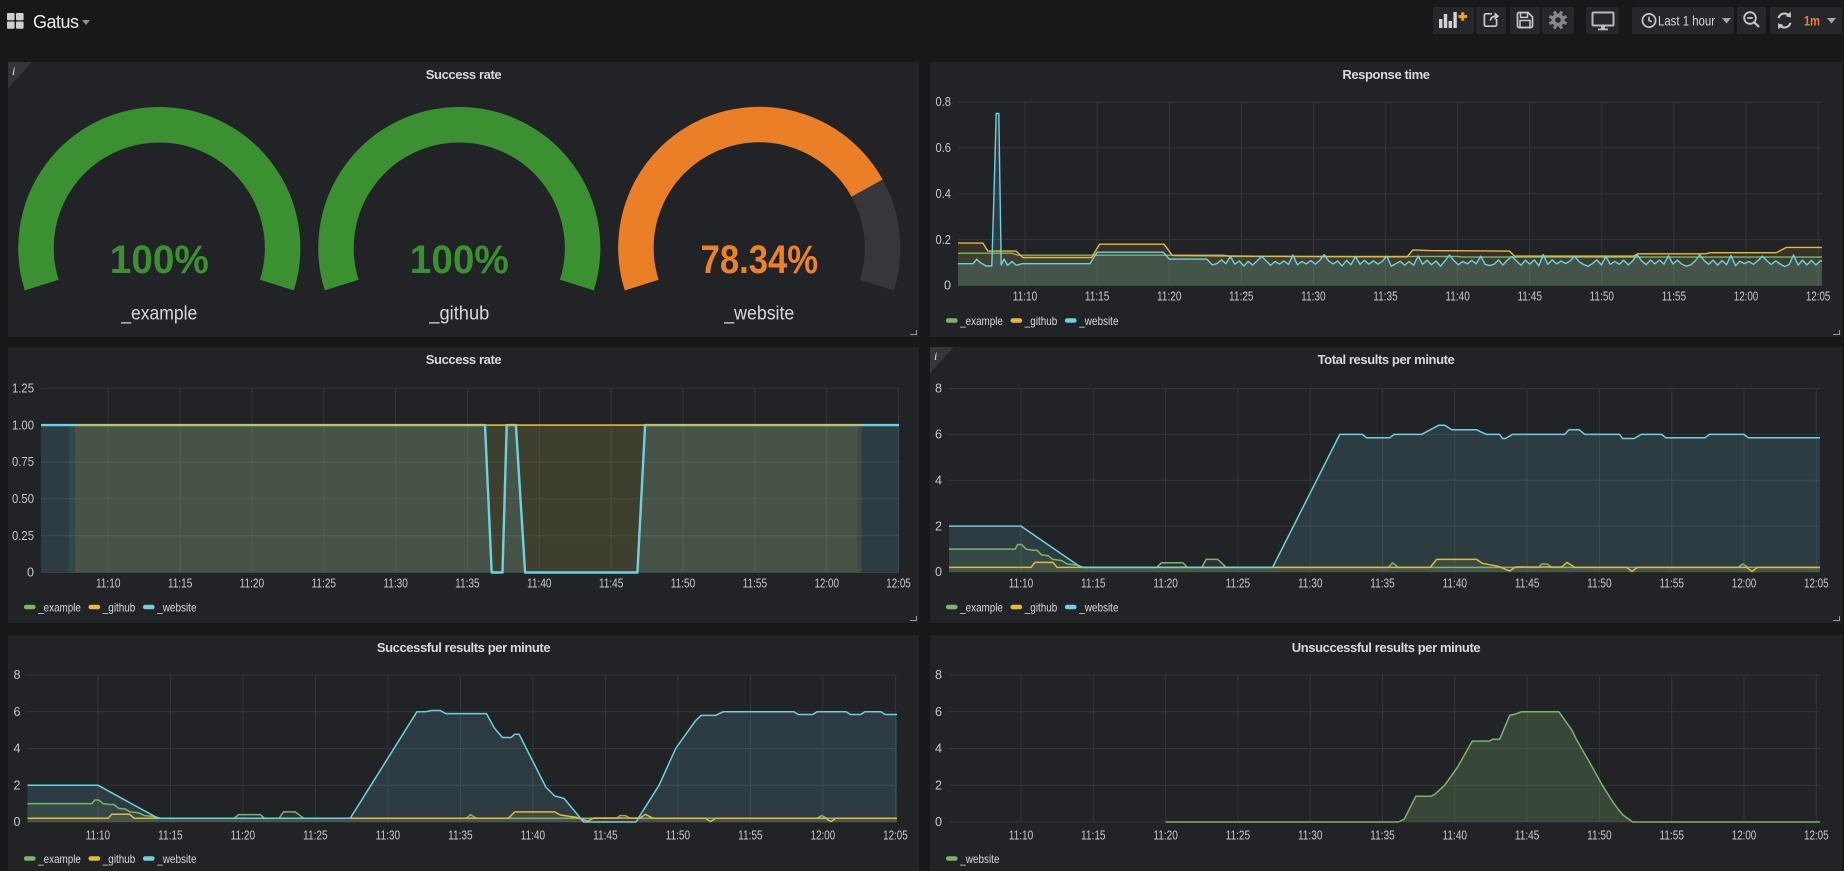  I want to click on svg-text: 0.4, so click(944, 194).